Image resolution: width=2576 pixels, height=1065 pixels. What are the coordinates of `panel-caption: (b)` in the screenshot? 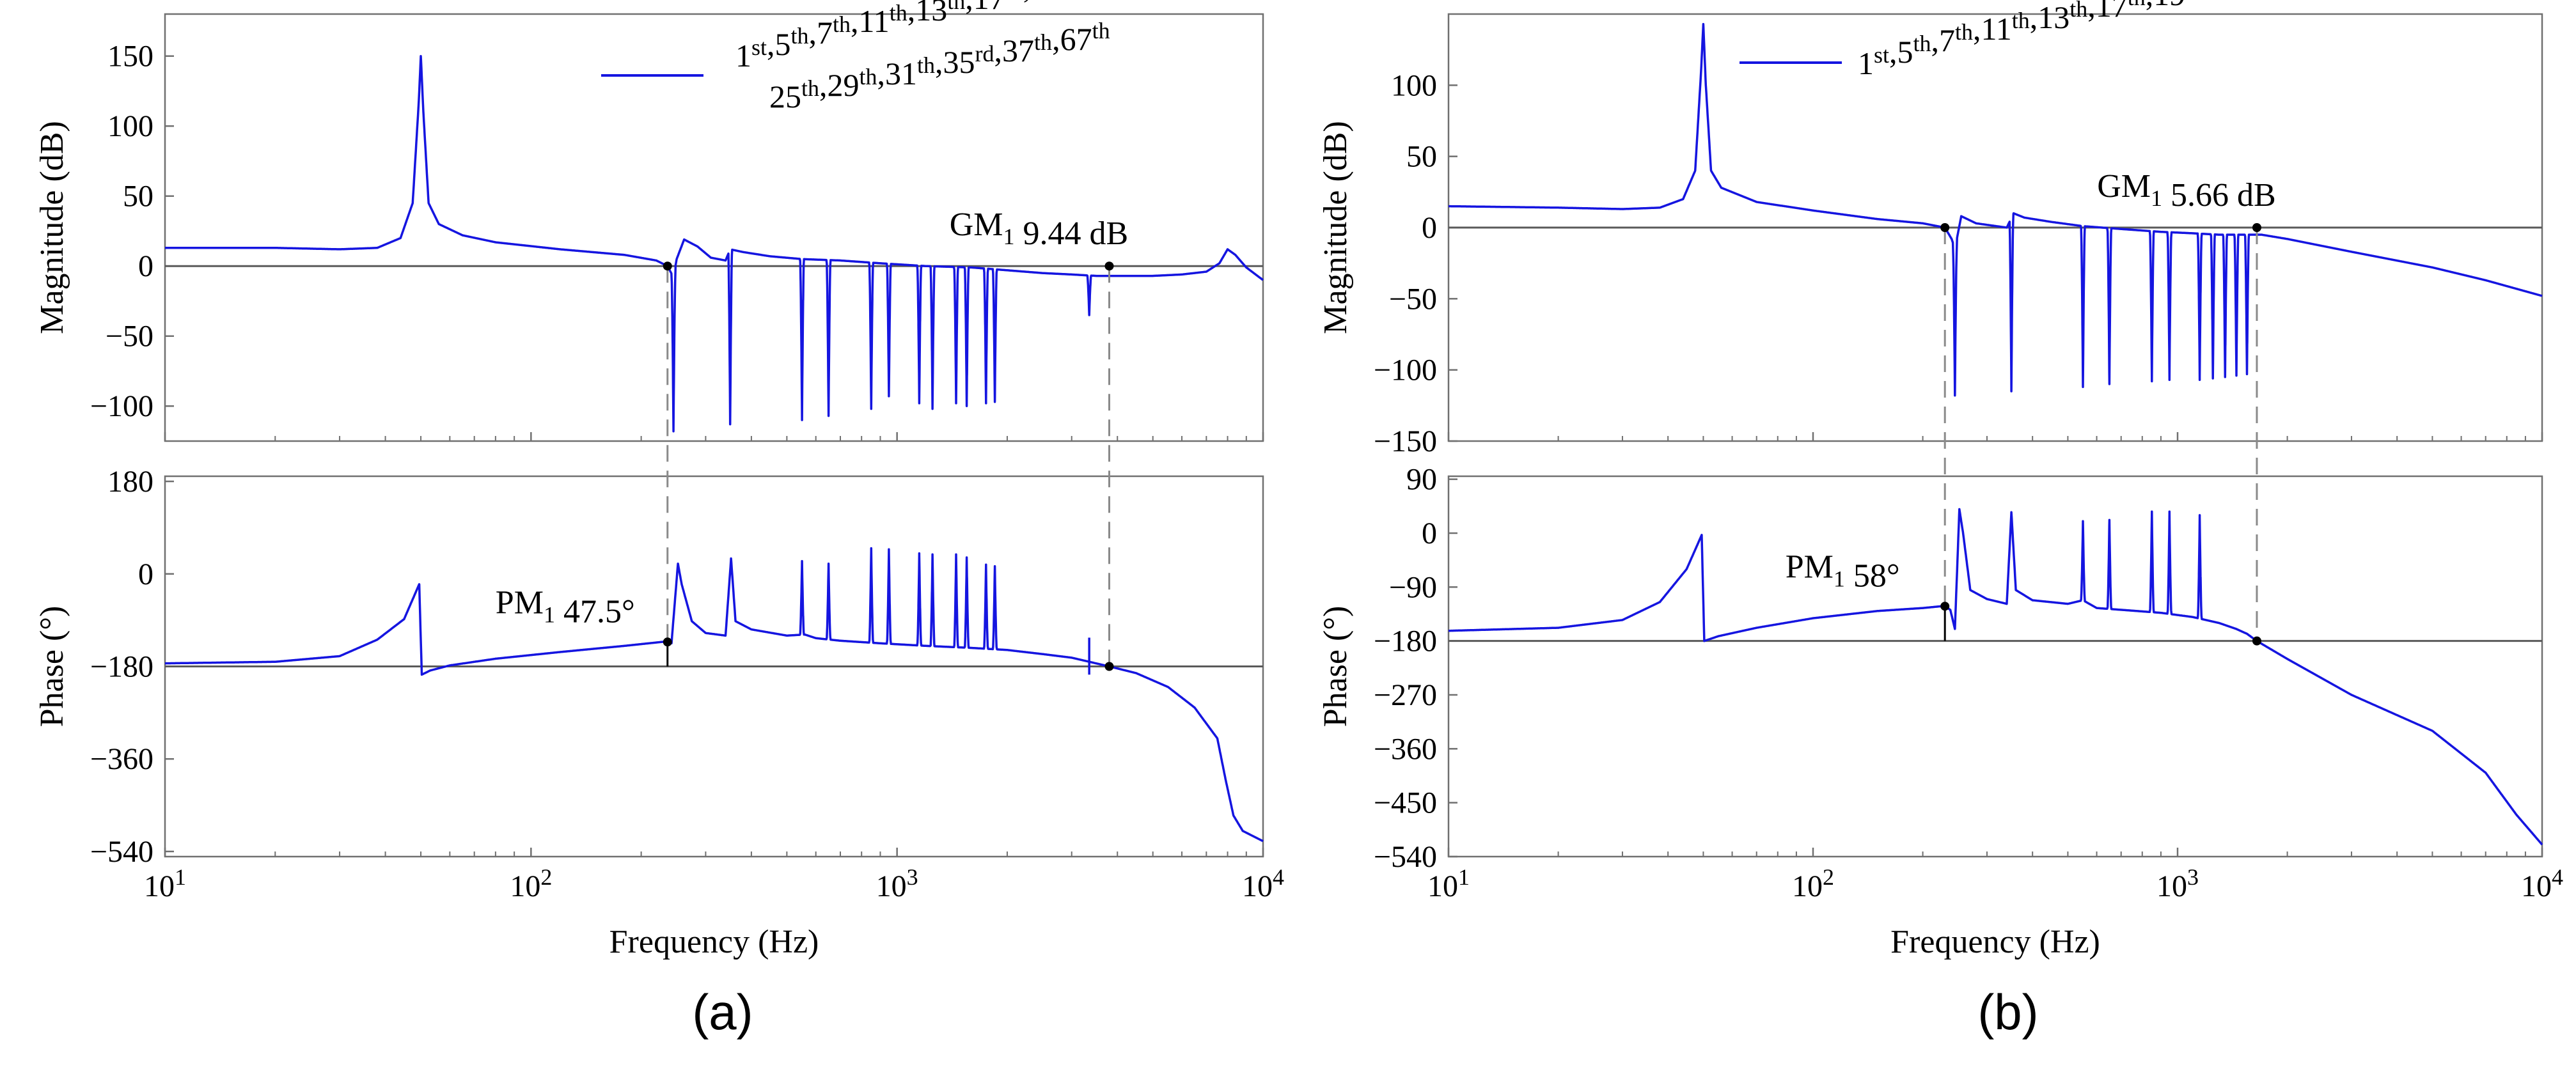 It's located at (2007, 1012).